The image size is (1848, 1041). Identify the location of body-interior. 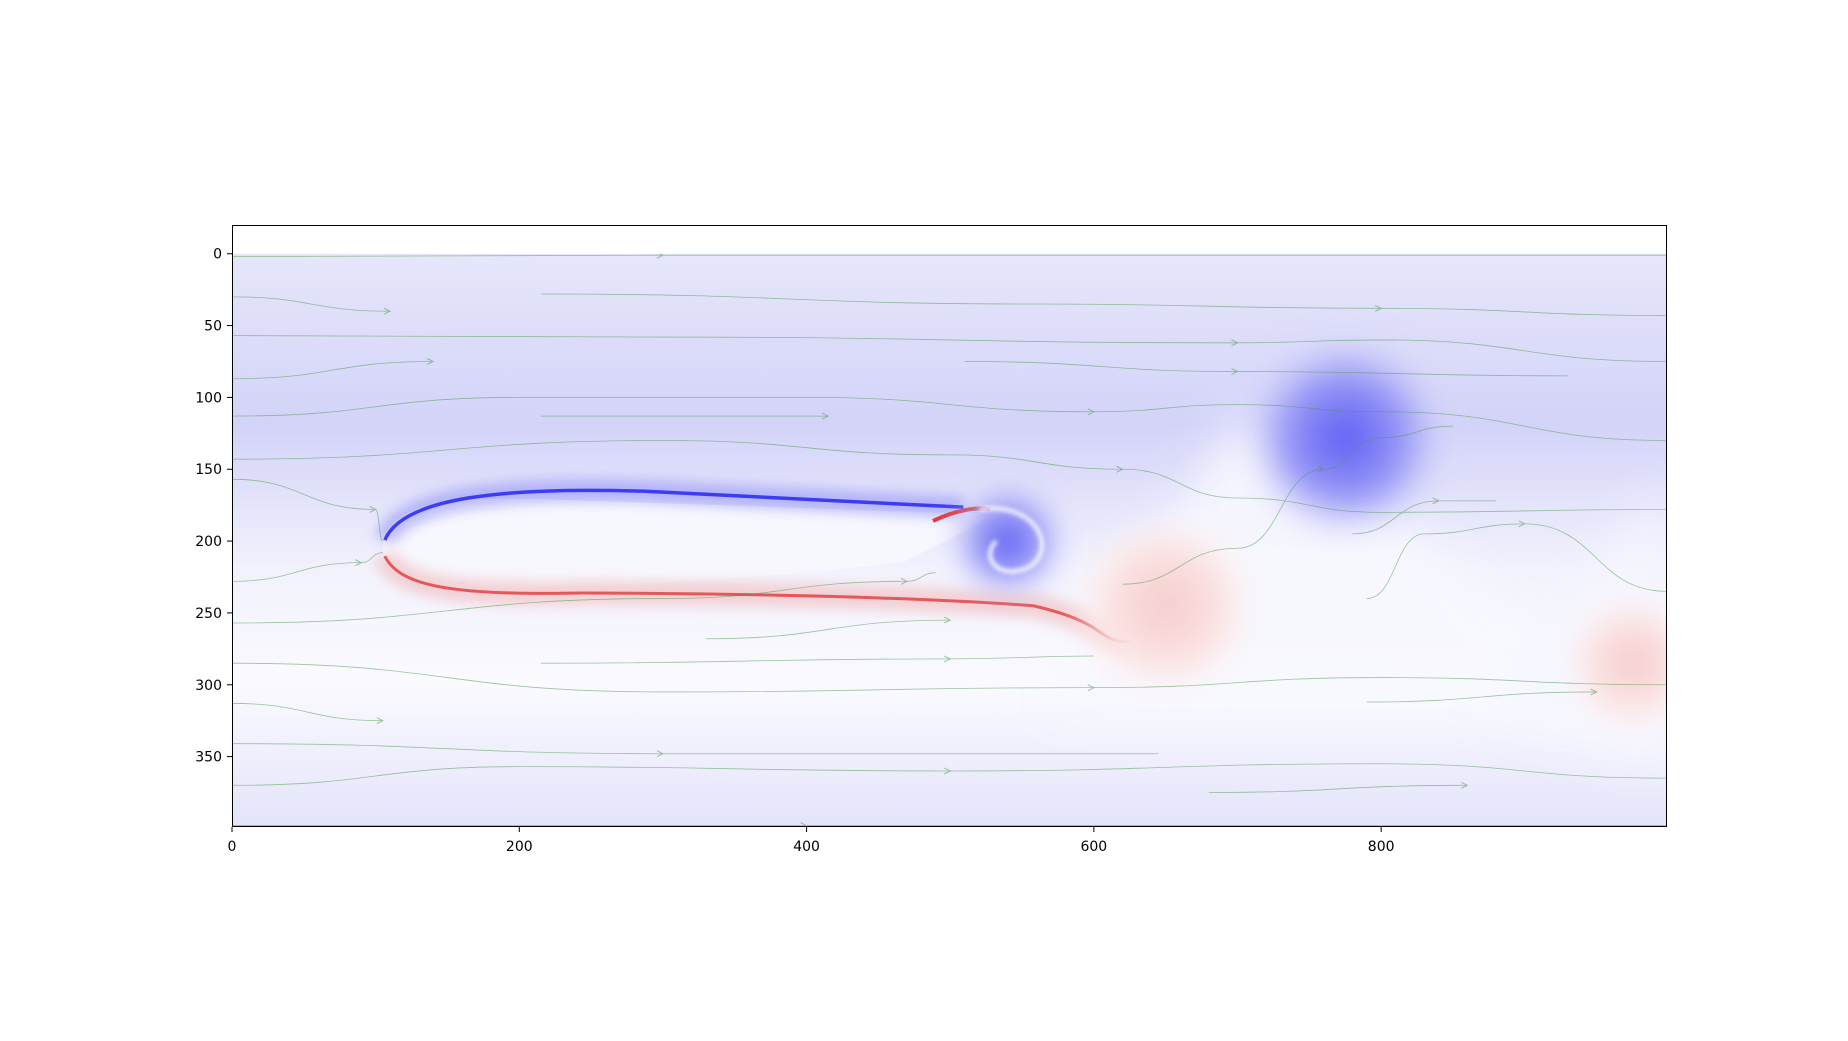
(683, 543).